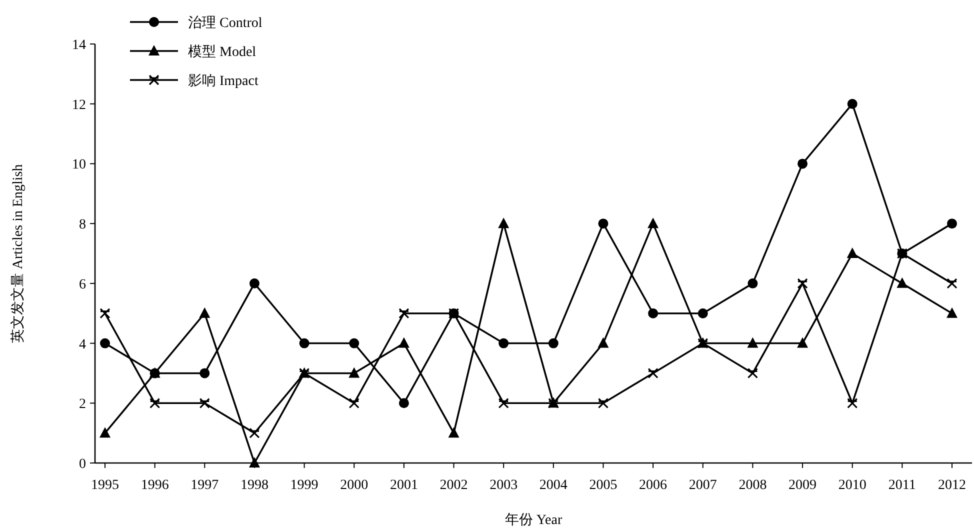 The width and height of the screenshot is (974, 532). I want to click on x-tick-label: 2005, so click(603, 485).